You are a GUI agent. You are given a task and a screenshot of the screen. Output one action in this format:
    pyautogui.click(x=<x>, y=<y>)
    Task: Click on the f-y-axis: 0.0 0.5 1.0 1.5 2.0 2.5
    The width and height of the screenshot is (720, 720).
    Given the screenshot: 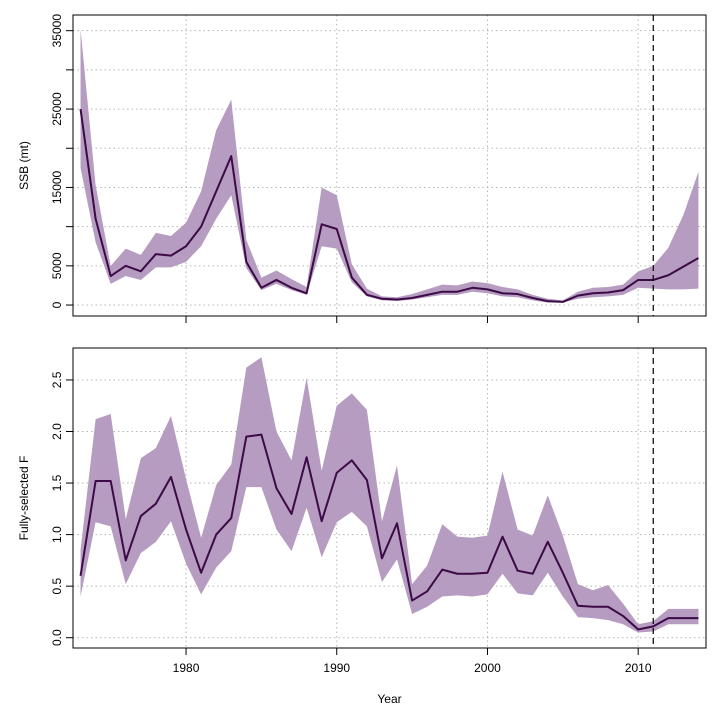 What is the action you would take?
    pyautogui.click(x=61, y=508)
    